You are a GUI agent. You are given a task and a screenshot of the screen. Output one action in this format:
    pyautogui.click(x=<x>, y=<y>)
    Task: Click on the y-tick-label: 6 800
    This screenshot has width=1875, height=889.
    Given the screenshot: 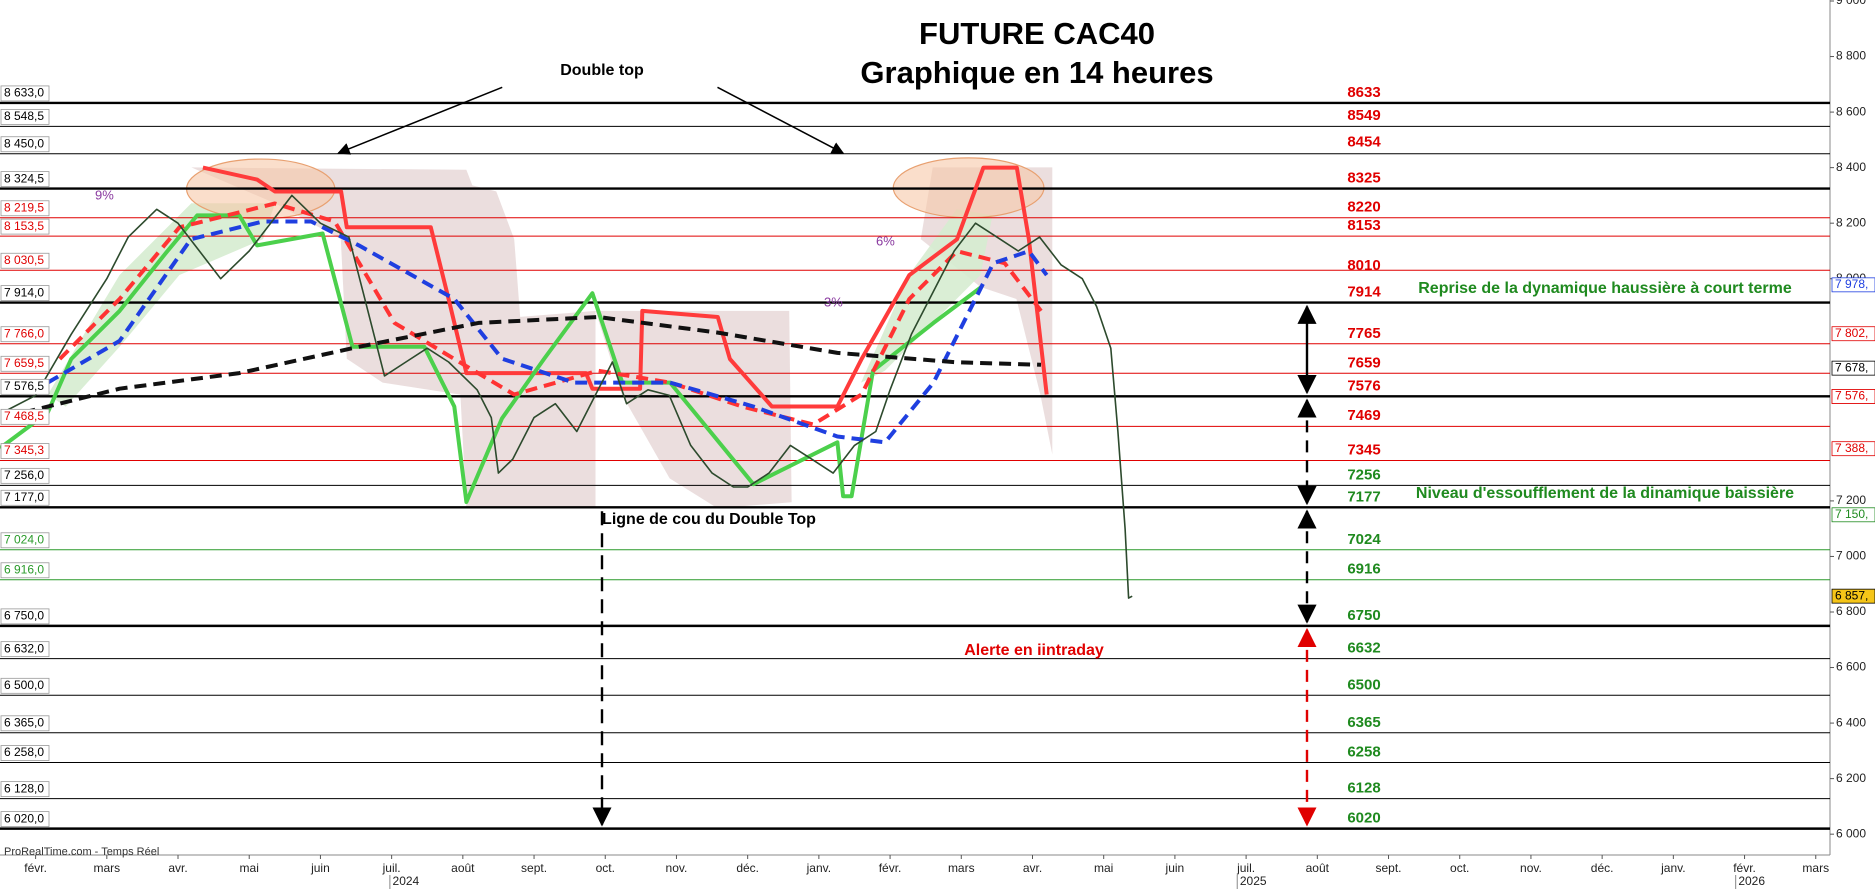 What is the action you would take?
    pyautogui.click(x=1851, y=611)
    